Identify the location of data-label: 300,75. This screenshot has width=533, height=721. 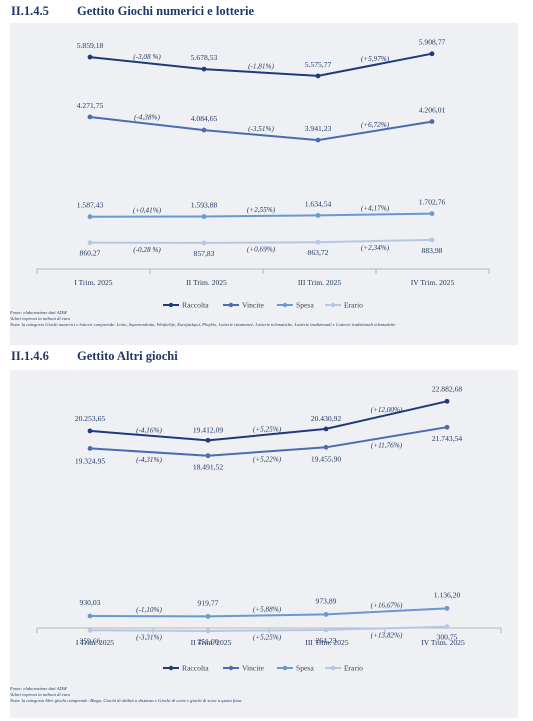
(447, 637).